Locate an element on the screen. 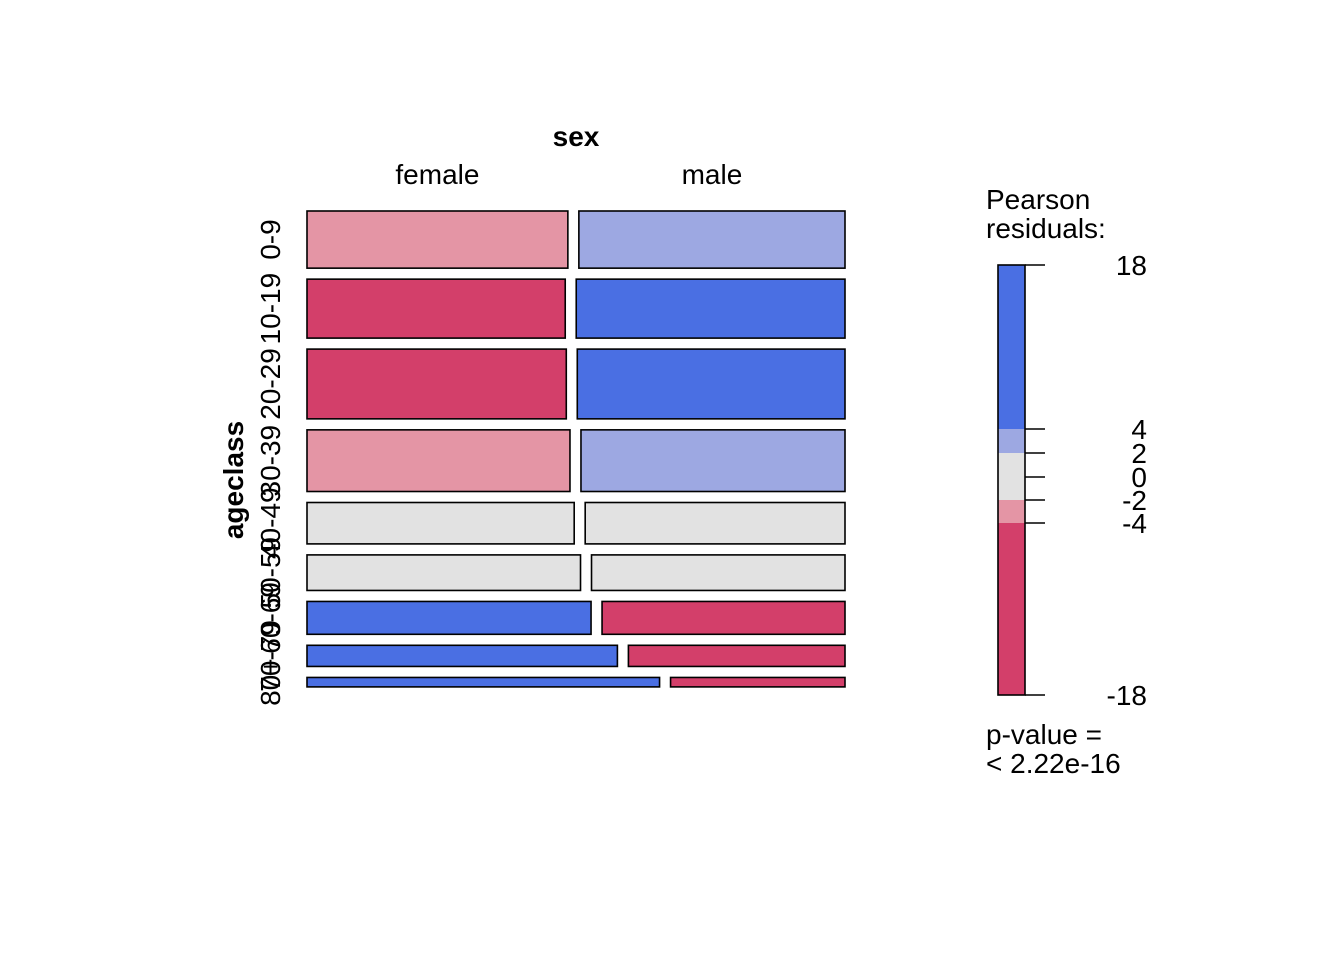  legend-tick-label-6: -18 is located at coordinates (1127, 695).